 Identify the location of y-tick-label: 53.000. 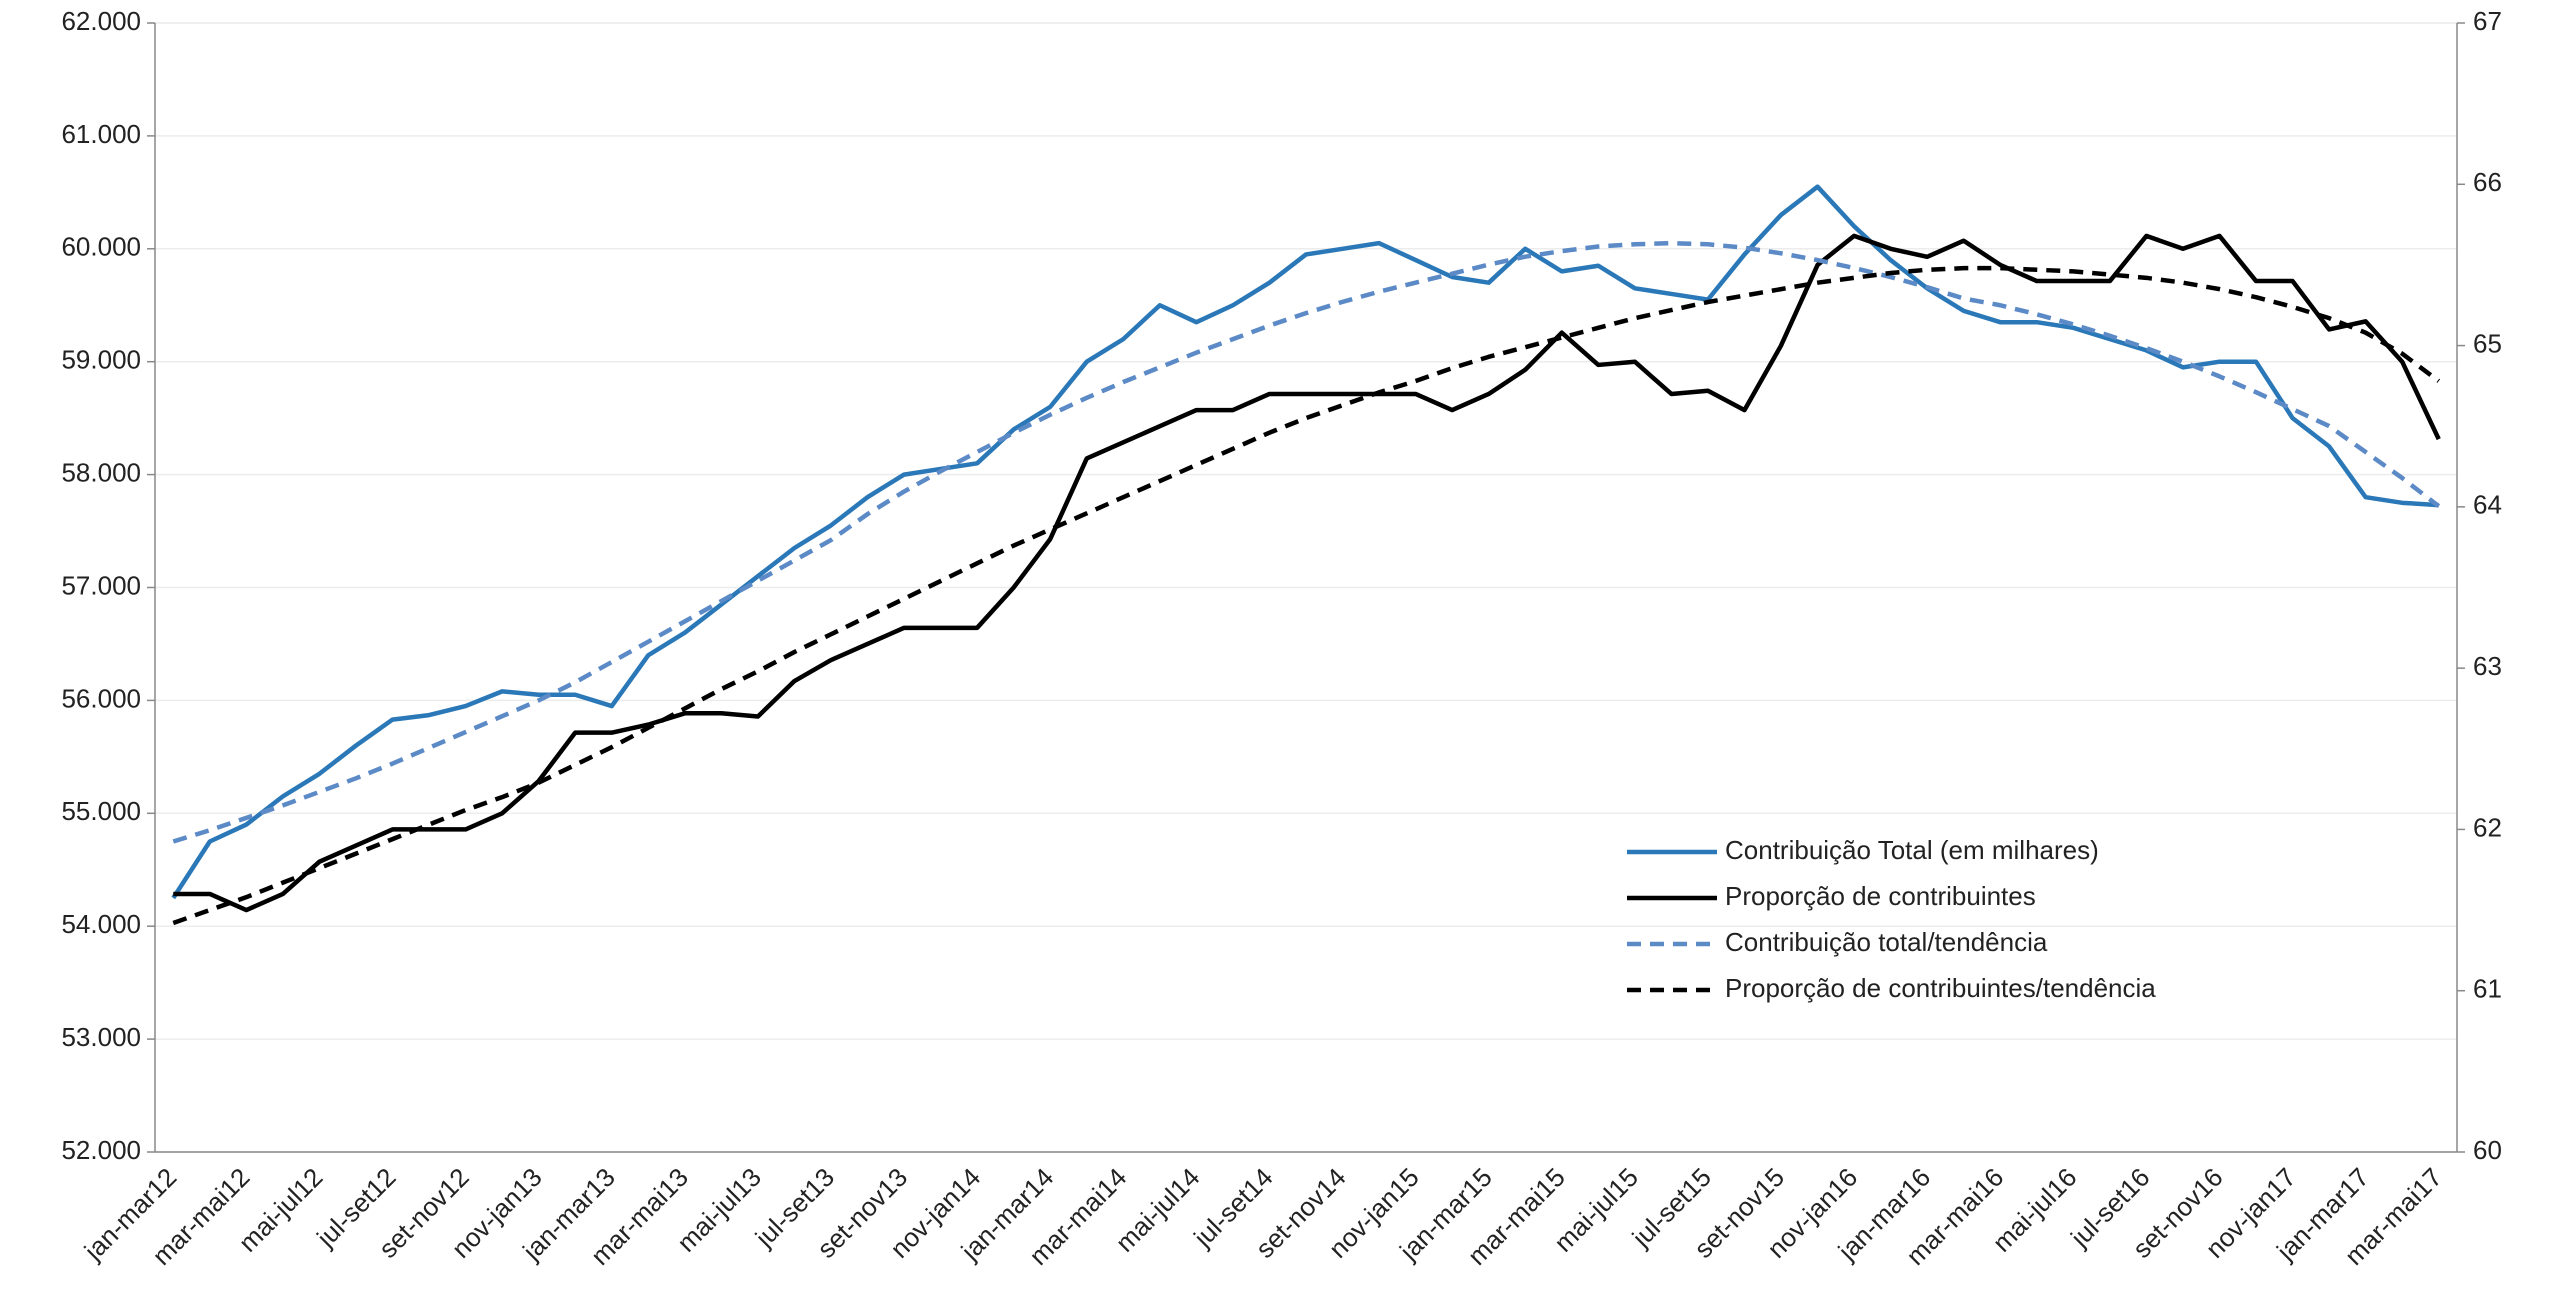
(101, 1037).